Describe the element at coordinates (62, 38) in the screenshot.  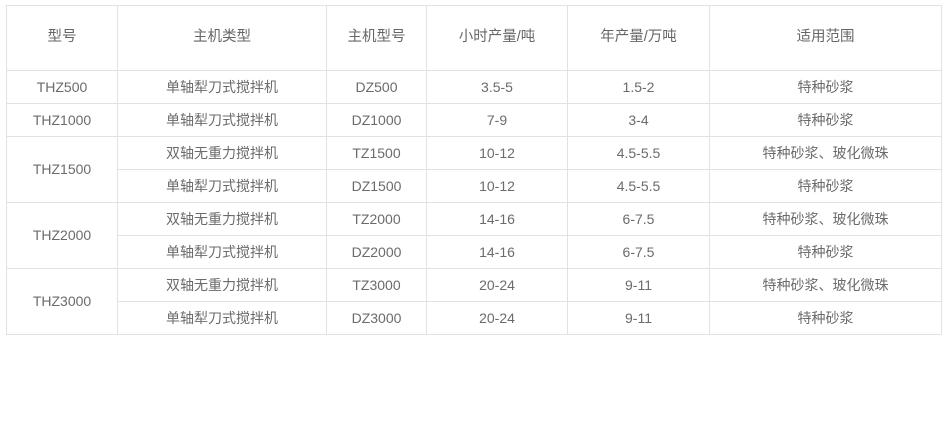
I see `column-header-model: 型号` at that location.